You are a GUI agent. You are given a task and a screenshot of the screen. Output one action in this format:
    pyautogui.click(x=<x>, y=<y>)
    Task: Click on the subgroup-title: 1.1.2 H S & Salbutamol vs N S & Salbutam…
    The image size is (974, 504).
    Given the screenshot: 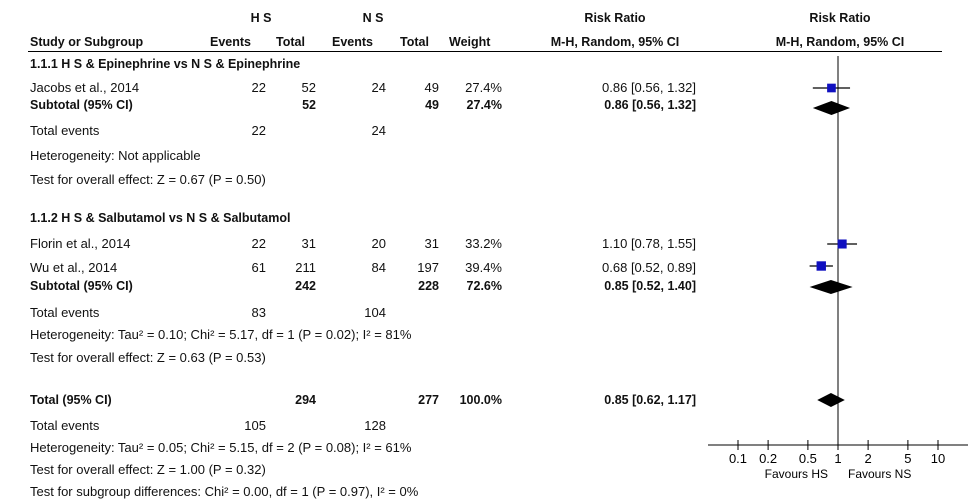 What is the action you would take?
    pyautogui.click(x=160, y=218)
    